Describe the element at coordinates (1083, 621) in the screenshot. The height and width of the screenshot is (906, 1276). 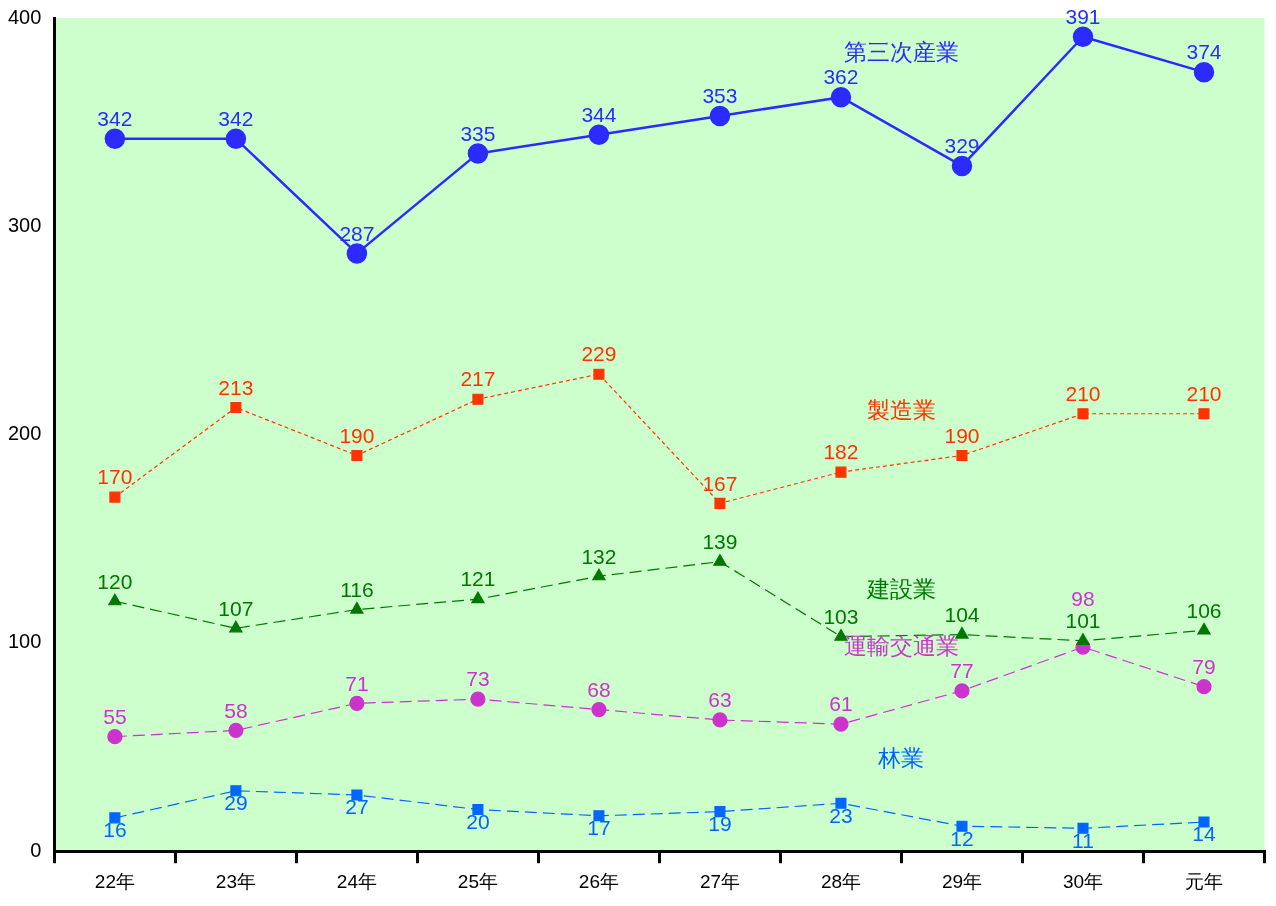
I see `data-label: 101` at that location.